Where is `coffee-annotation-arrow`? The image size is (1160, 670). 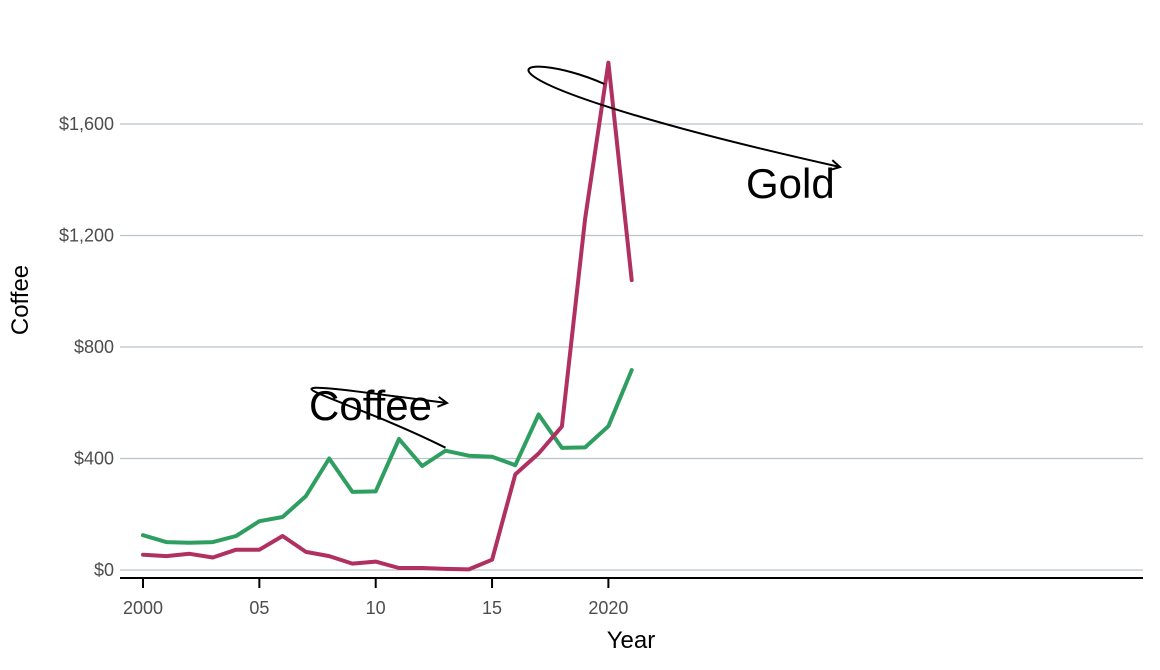 coffee-annotation-arrow is located at coordinates (378, 417).